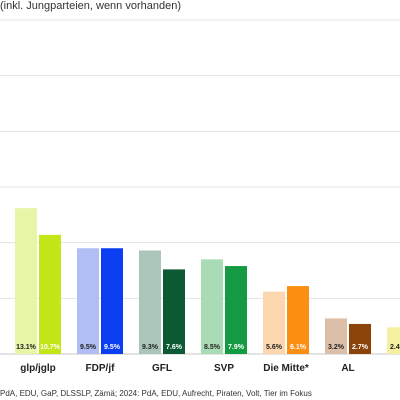 The height and width of the screenshot is (400, 400). What do you see at coordinates (360, 347) in the screenshot?
I see `value-label-5-1: 2.7%` at bounding box center [360, 347].